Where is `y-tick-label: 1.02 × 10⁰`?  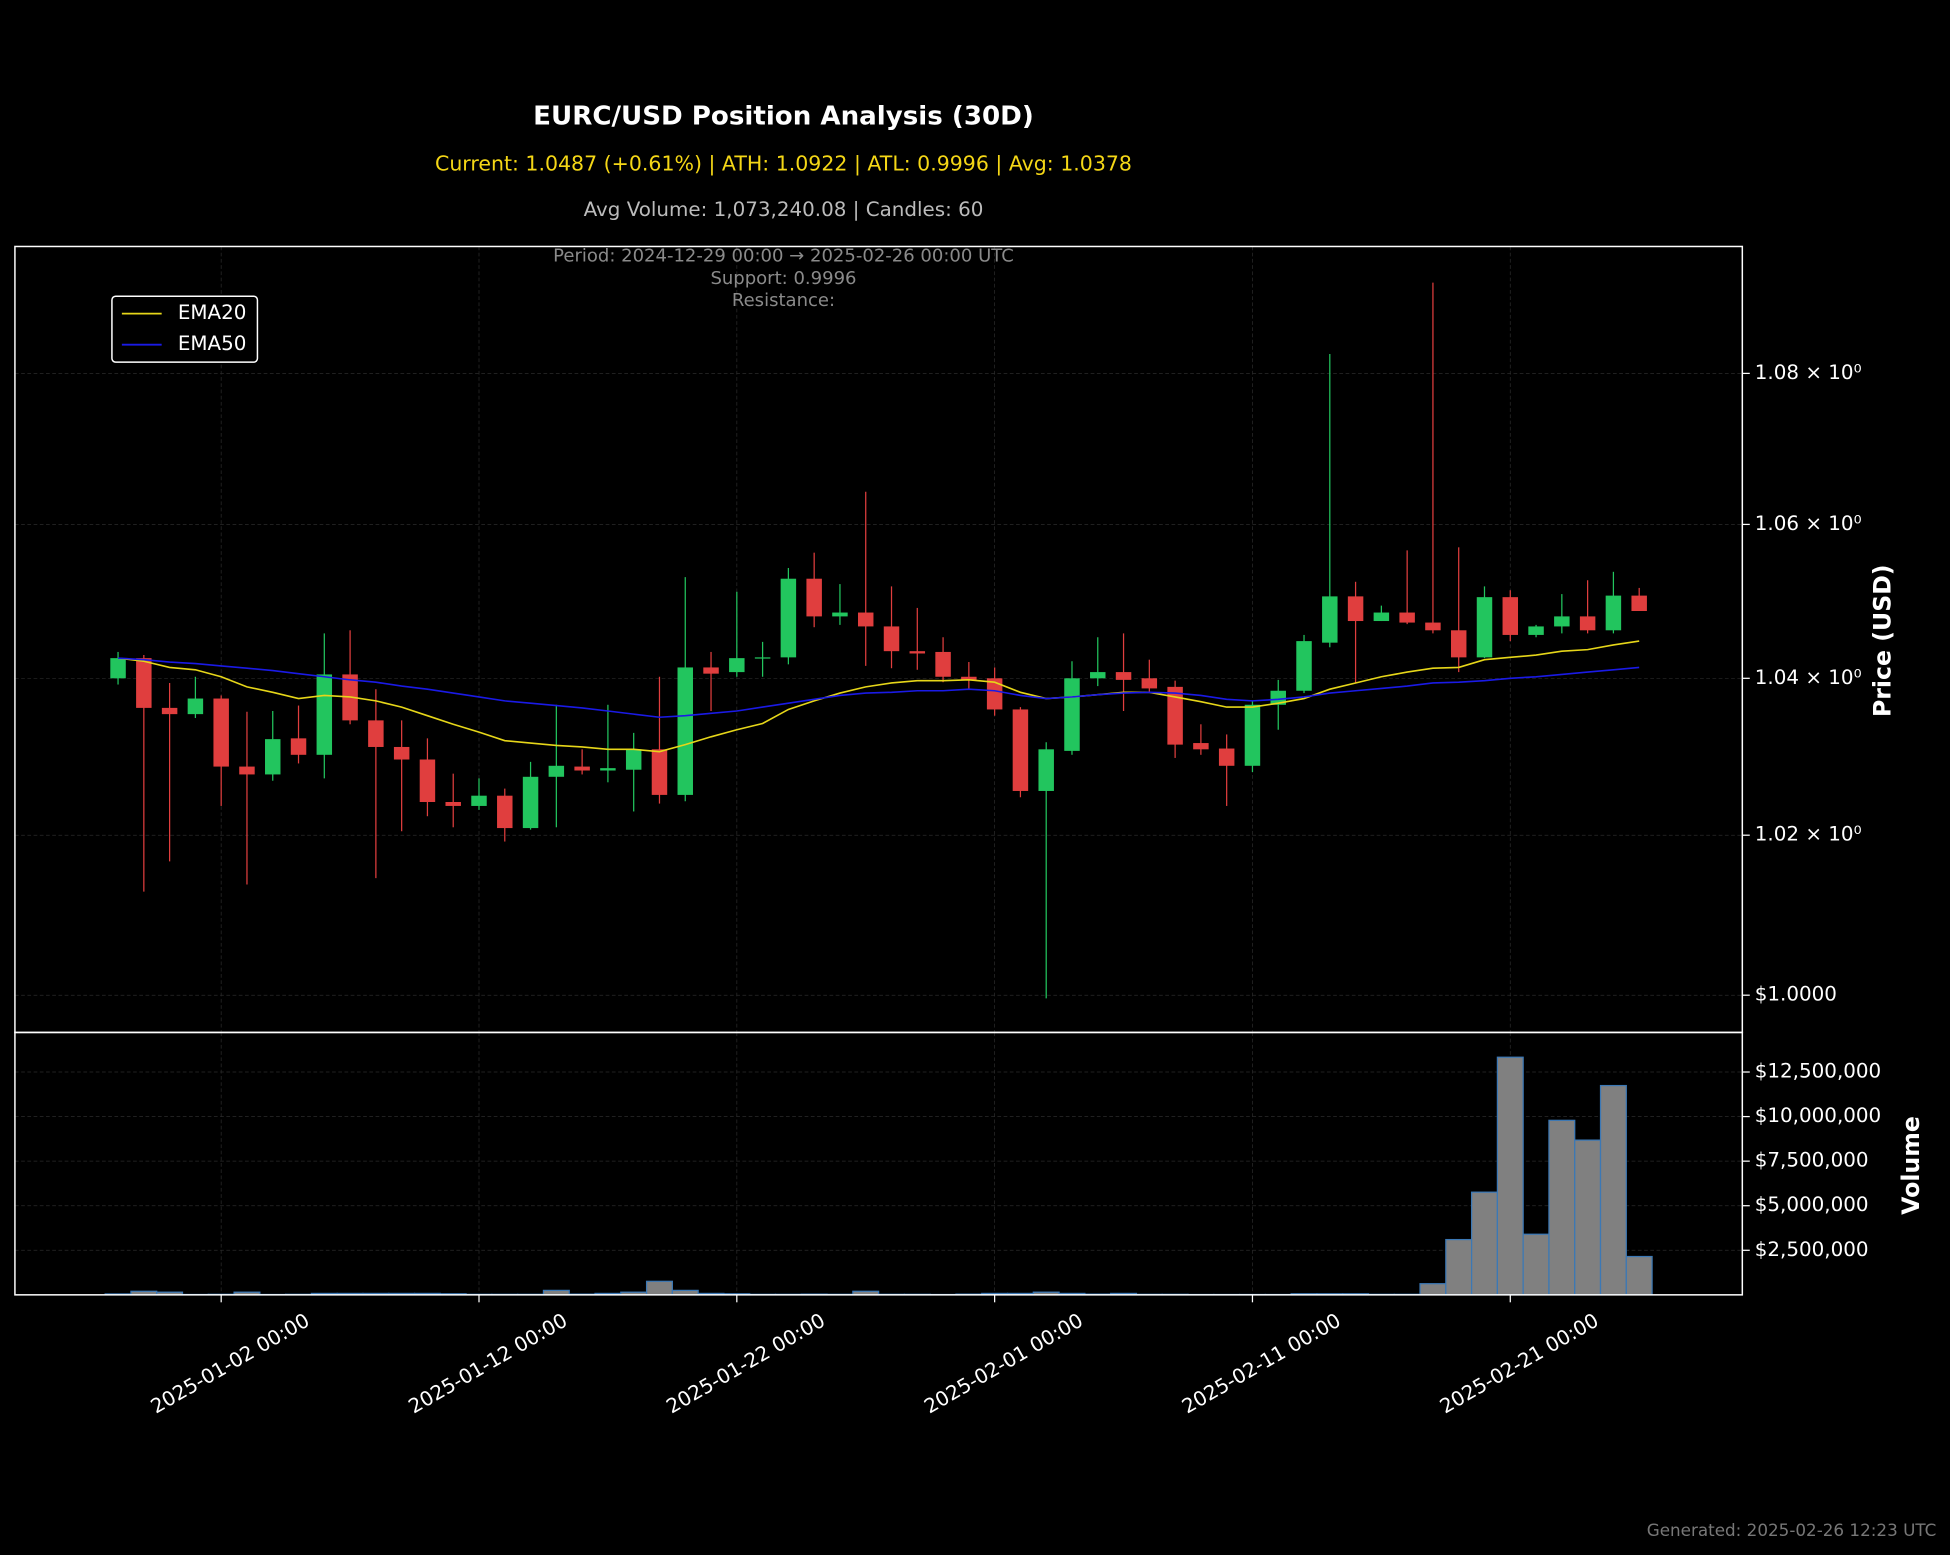
y-tick-label: 1.02 × 10⁰ is located at coordinates (1808, 834).